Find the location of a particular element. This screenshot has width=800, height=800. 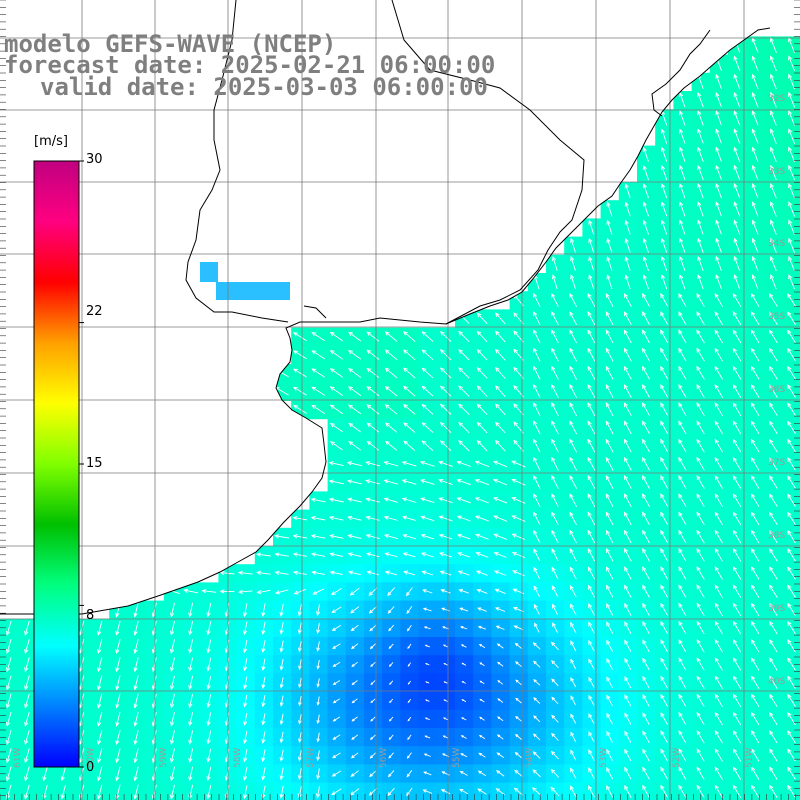

longitude-label: 56W is located at coordinates (384, 758).